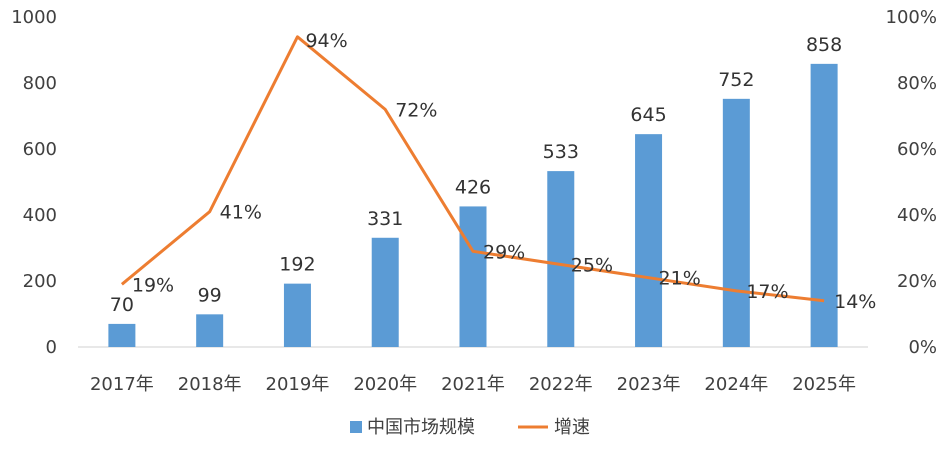  Describe the element at coordinates (122, 305) in the screenshot. I see `bar-data-label: 70` at that location.